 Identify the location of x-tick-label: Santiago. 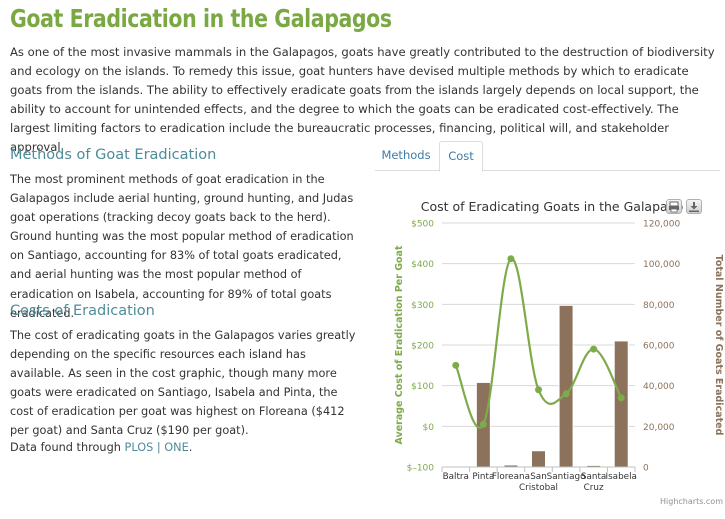
(566, 477).